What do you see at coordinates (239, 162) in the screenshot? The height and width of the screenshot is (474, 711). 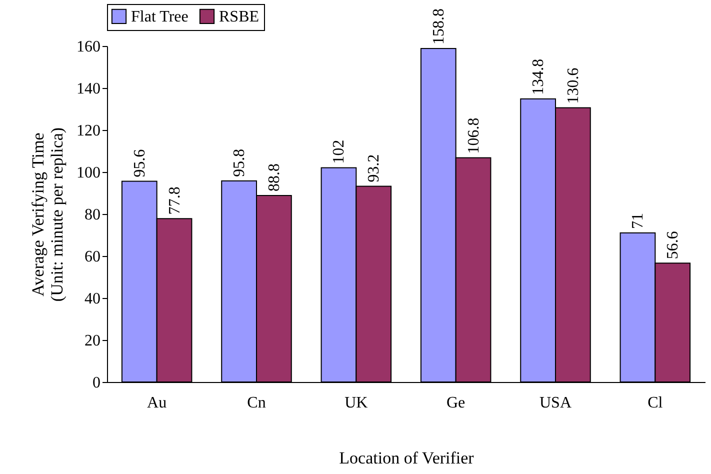 I see `data-label: 95.8` at bounding box center [239, 162].